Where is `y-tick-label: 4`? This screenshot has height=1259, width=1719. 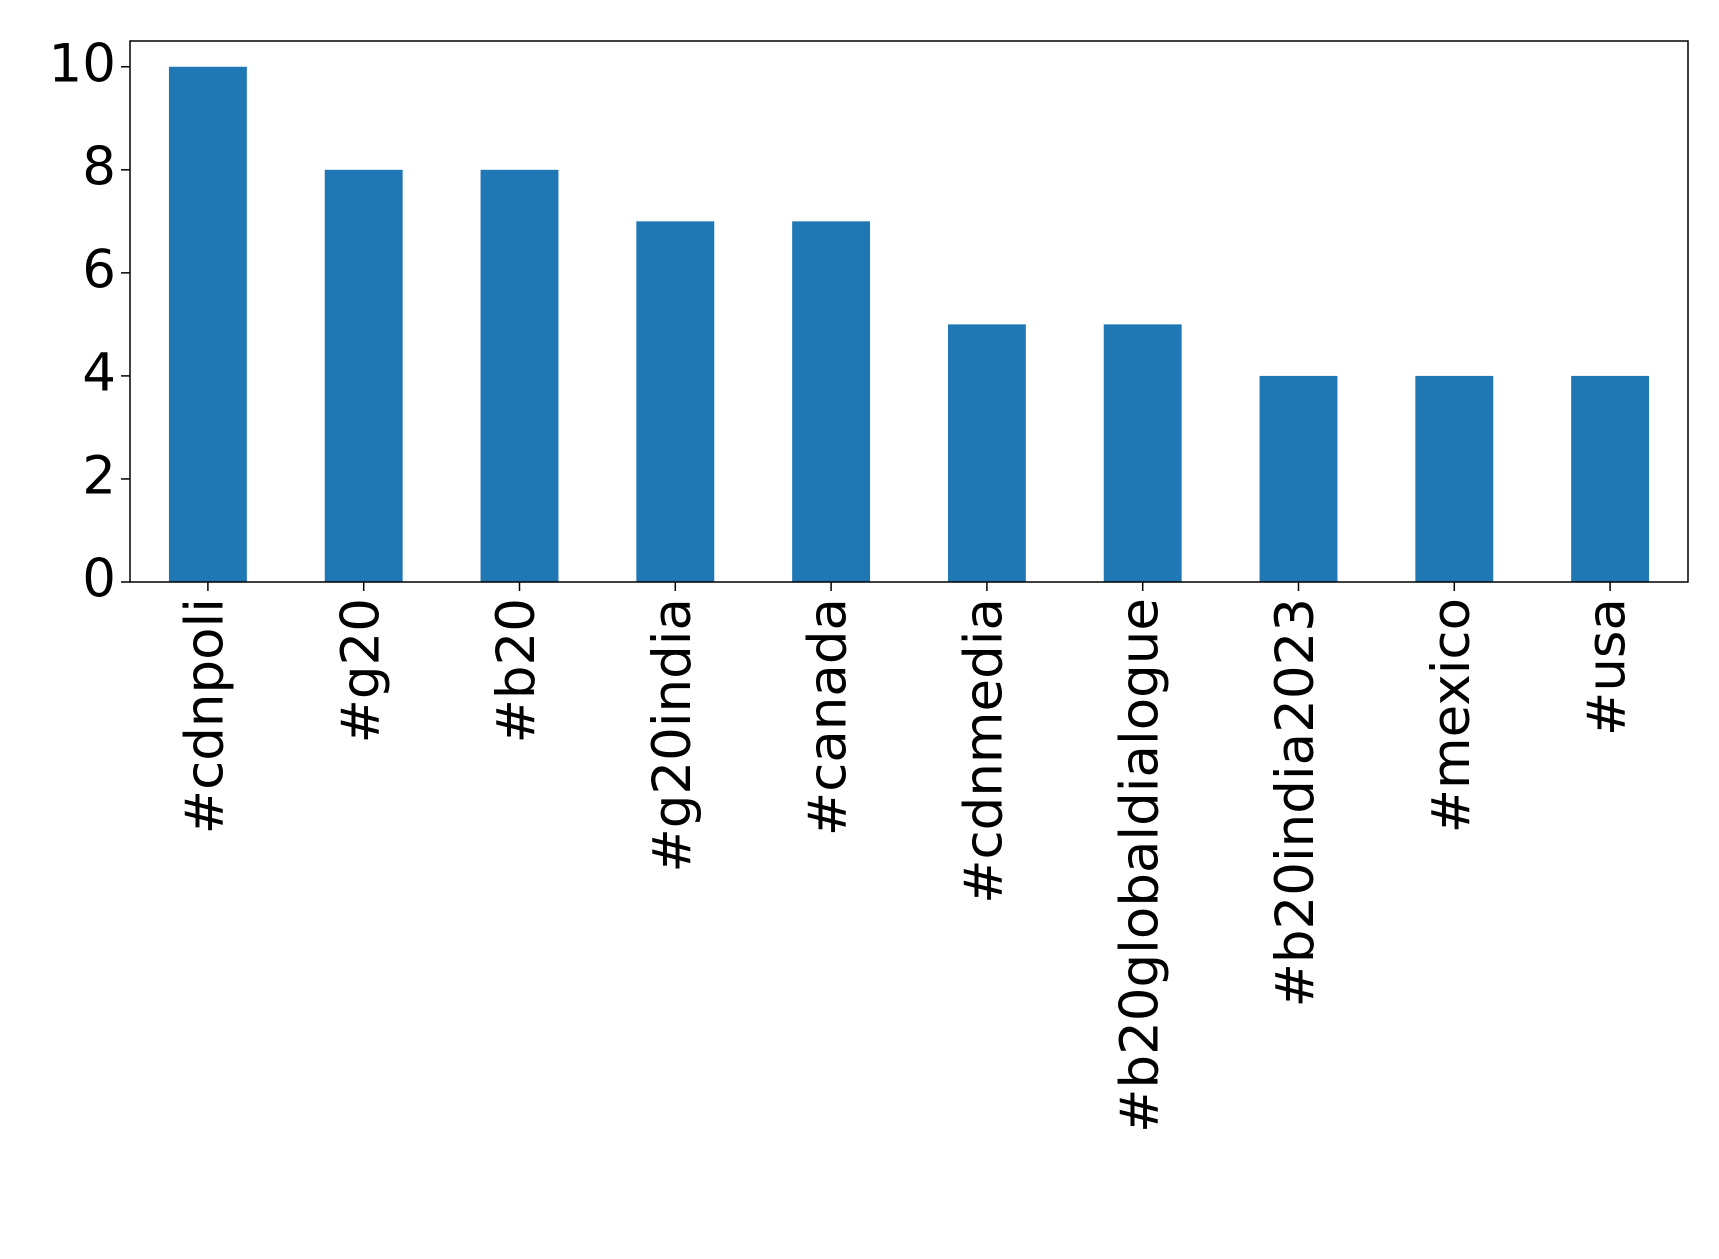 y-tick-label: 4 is located at coordinates (99, 373).